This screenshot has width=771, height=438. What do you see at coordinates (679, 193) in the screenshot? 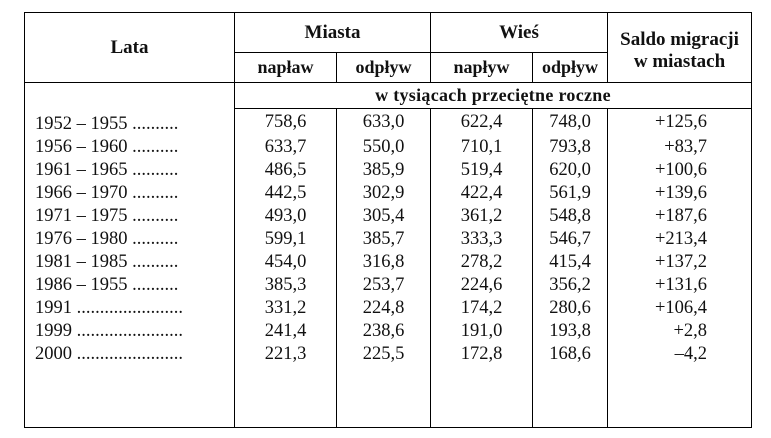
I see `cell-saldo: +139,6` at bounding box center [679, 193].